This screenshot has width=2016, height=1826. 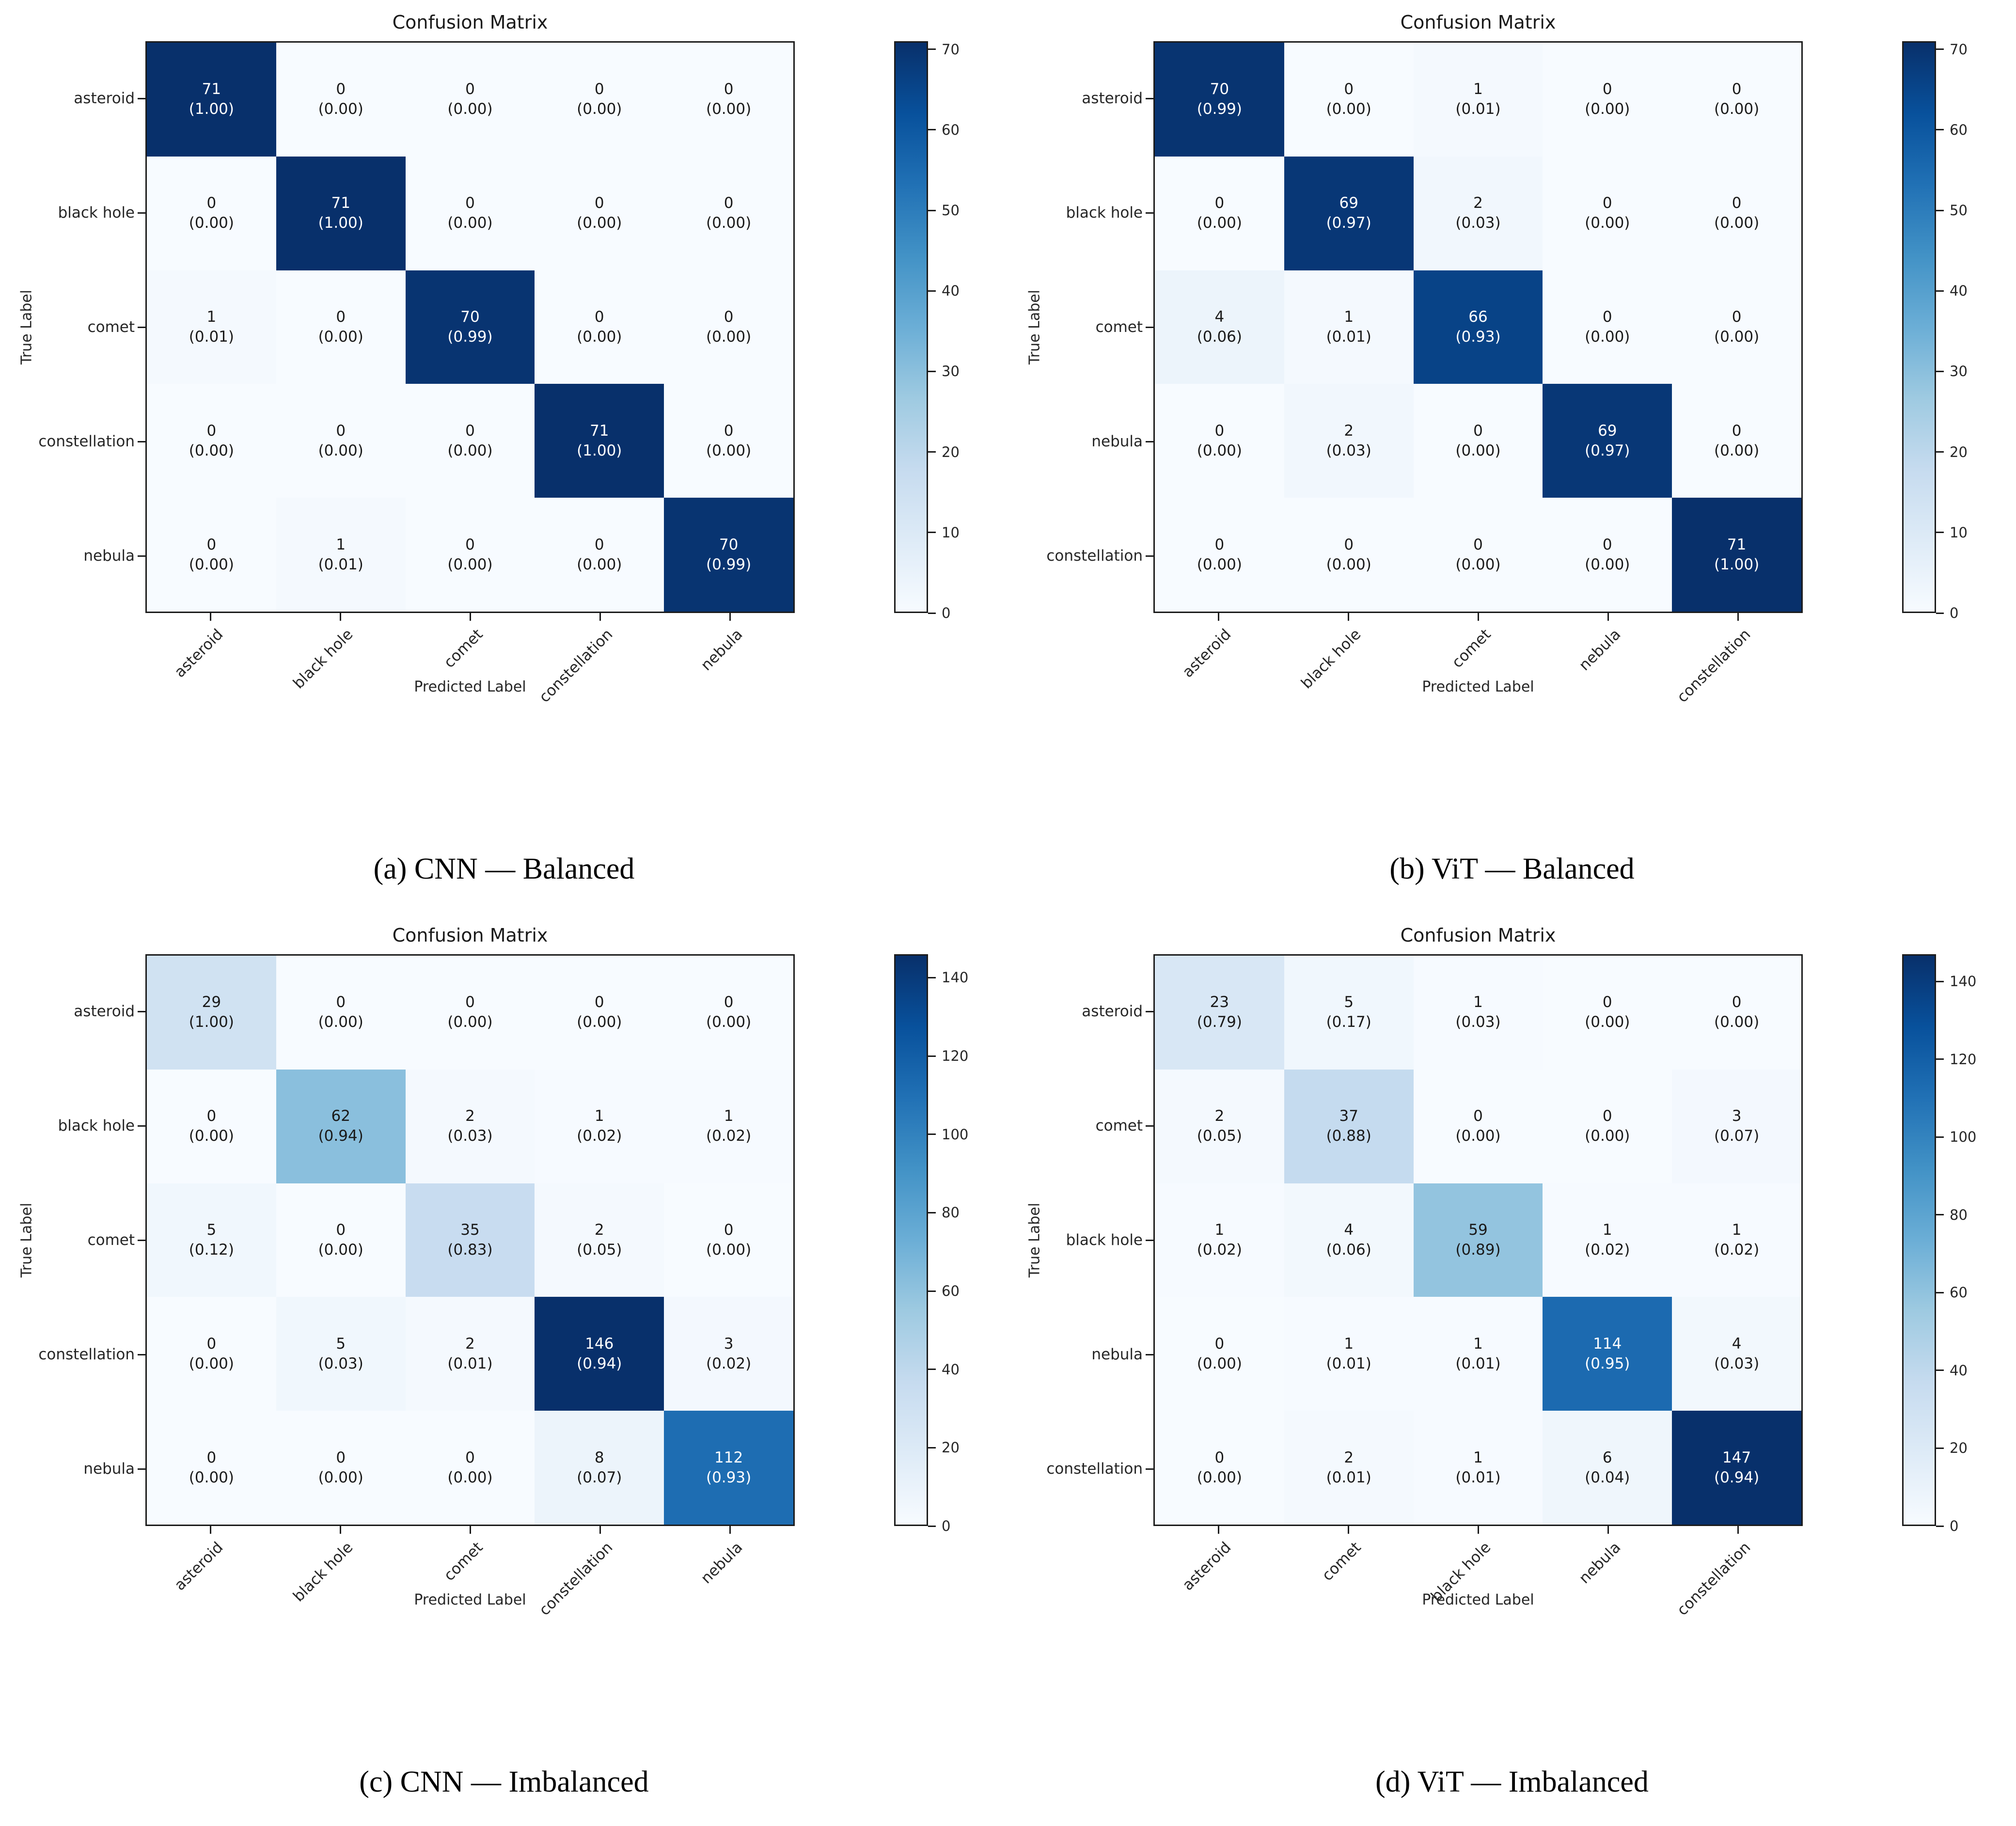 What do you see at coordinates (951, 130) in the screenshot?
I see `colorbar-tick-label: 60` at bounding box center [951, 130].